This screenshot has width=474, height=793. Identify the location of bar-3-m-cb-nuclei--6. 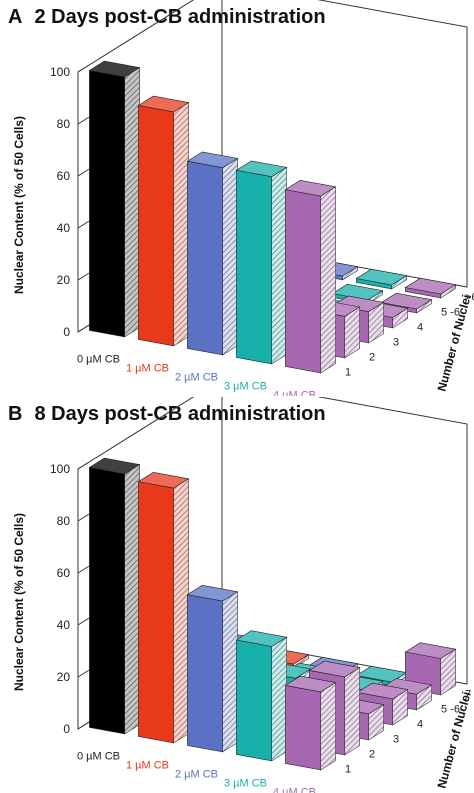
(381, 279).